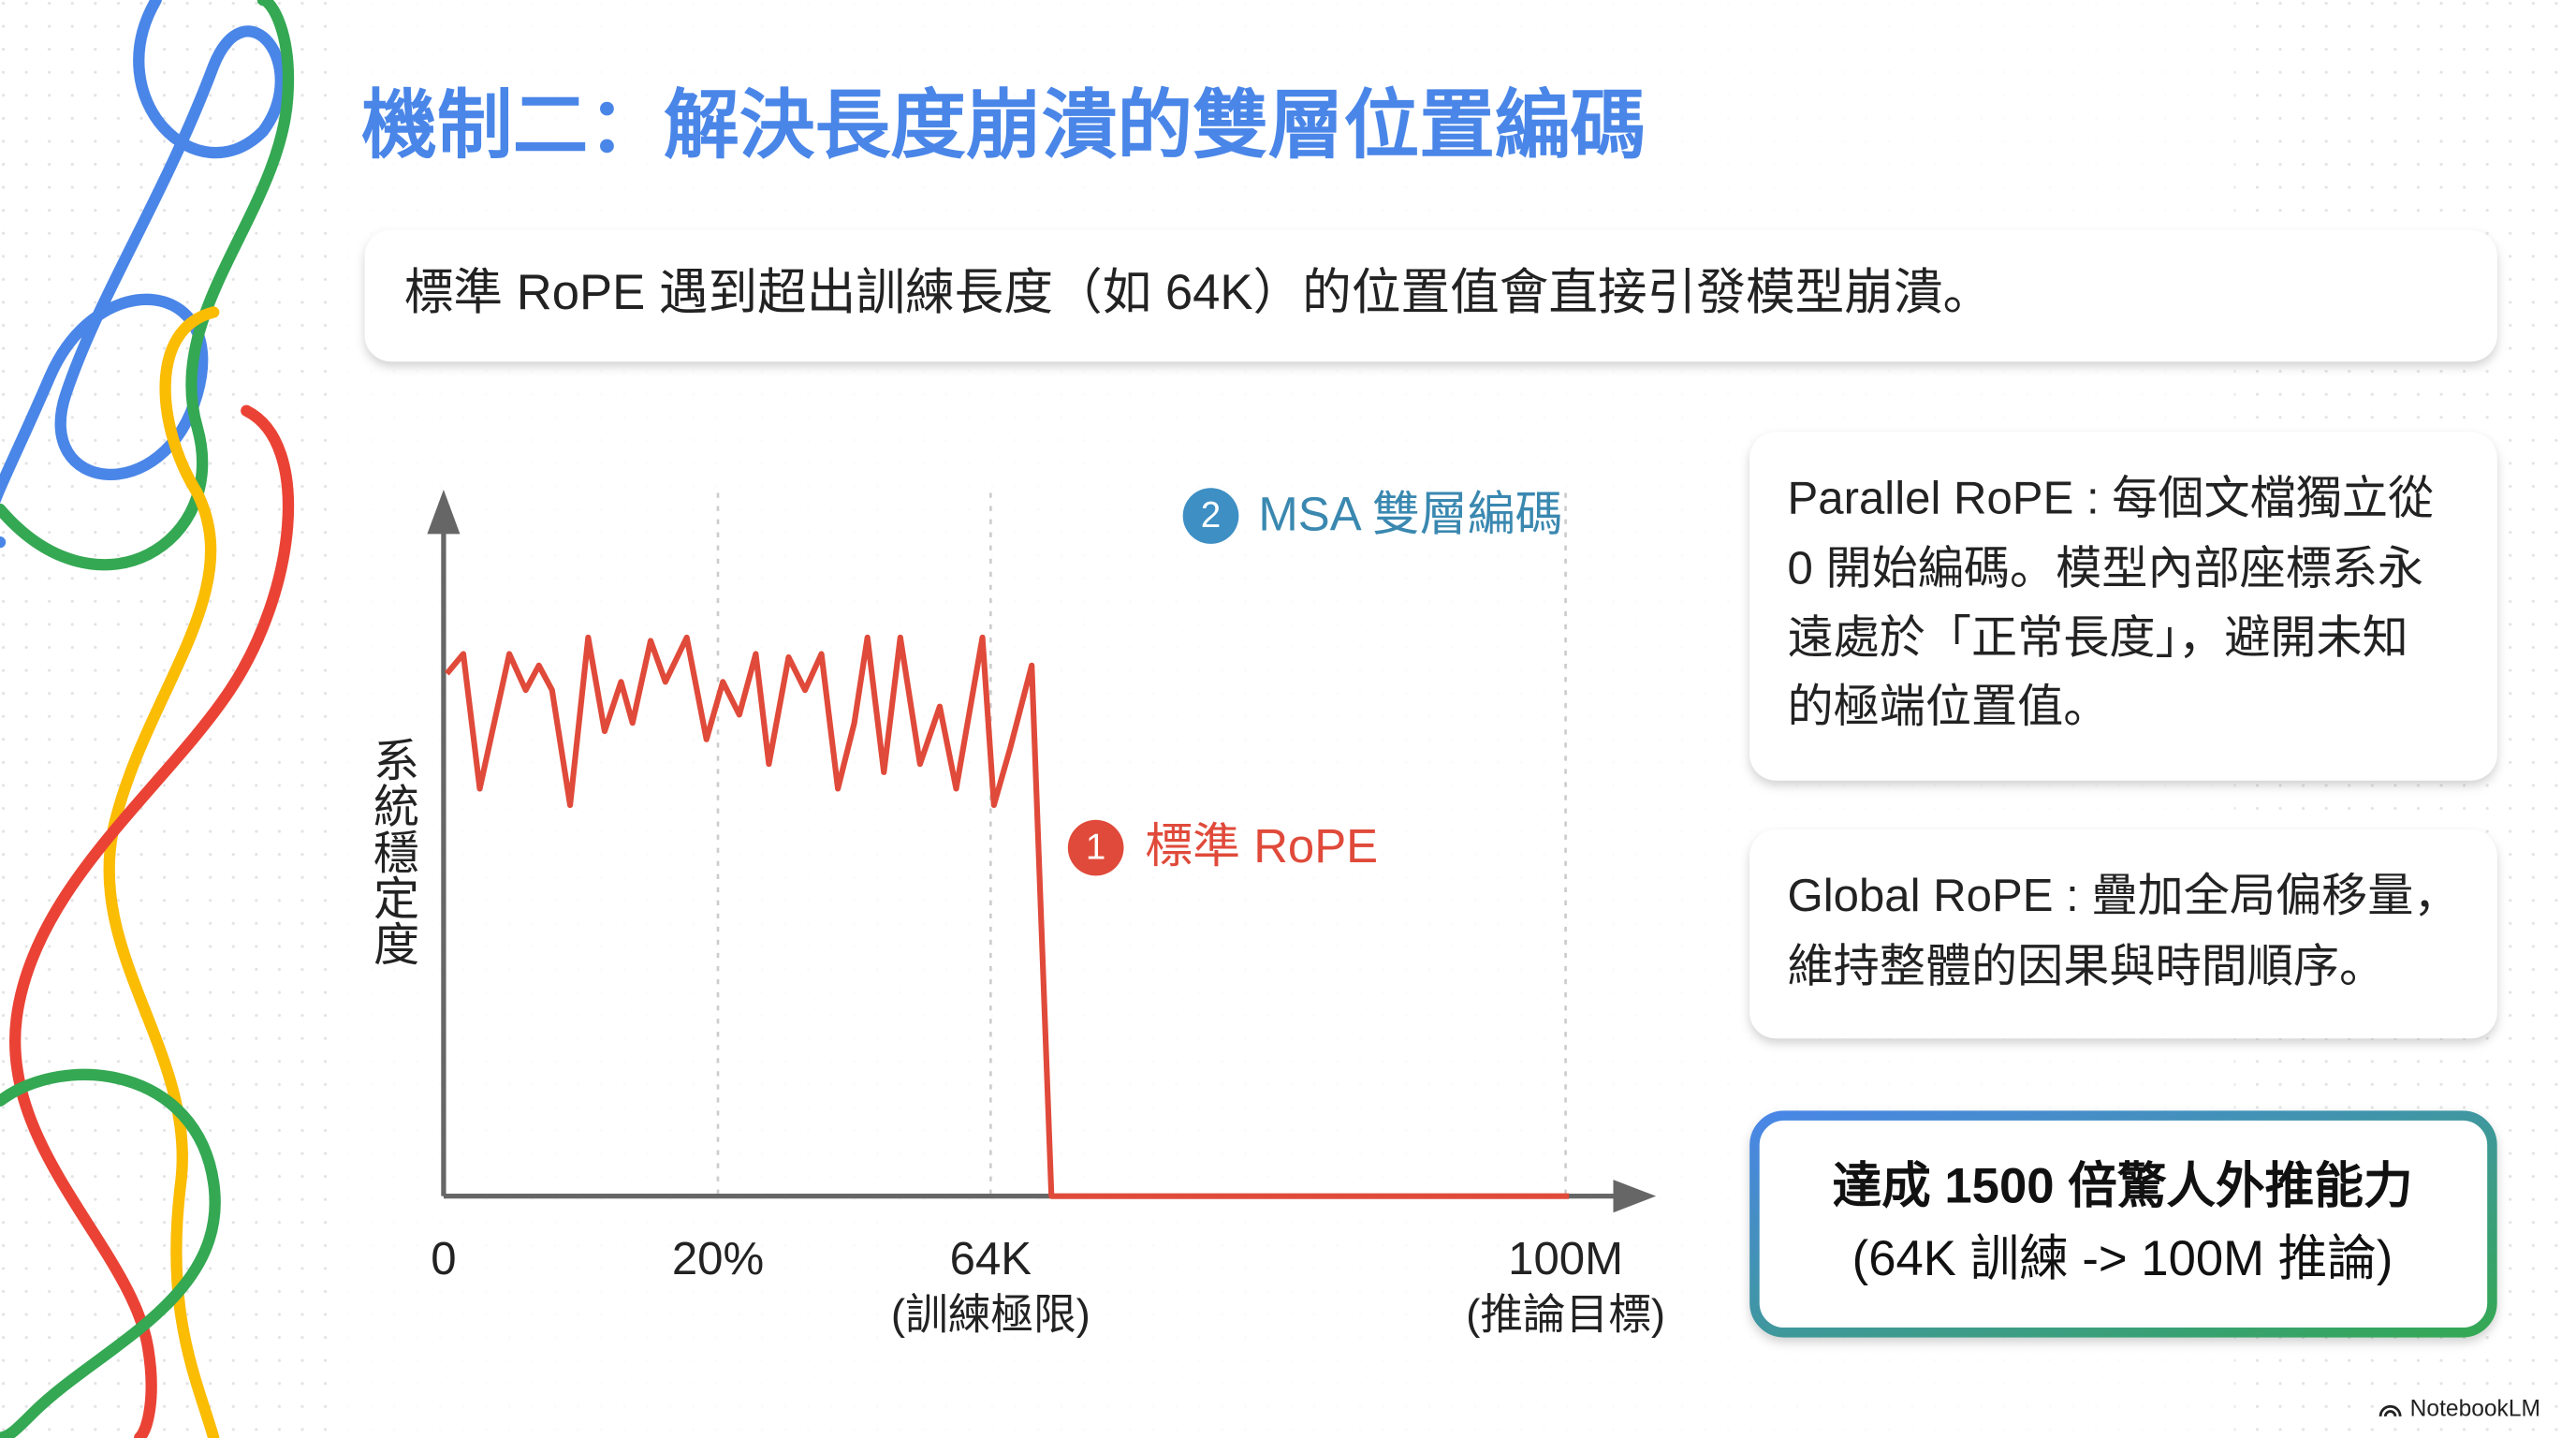 This screenshot has height=1438, width=2576. Describe the element at coordinates (1635, 1196) in the screenshot. I see `x-arrow` at that location.